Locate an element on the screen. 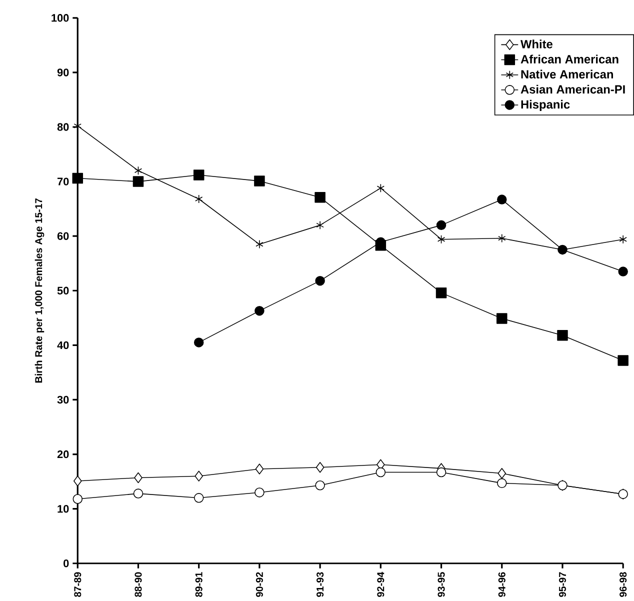  x-tick-label: 89-91 is located at coordinates (198, 585).